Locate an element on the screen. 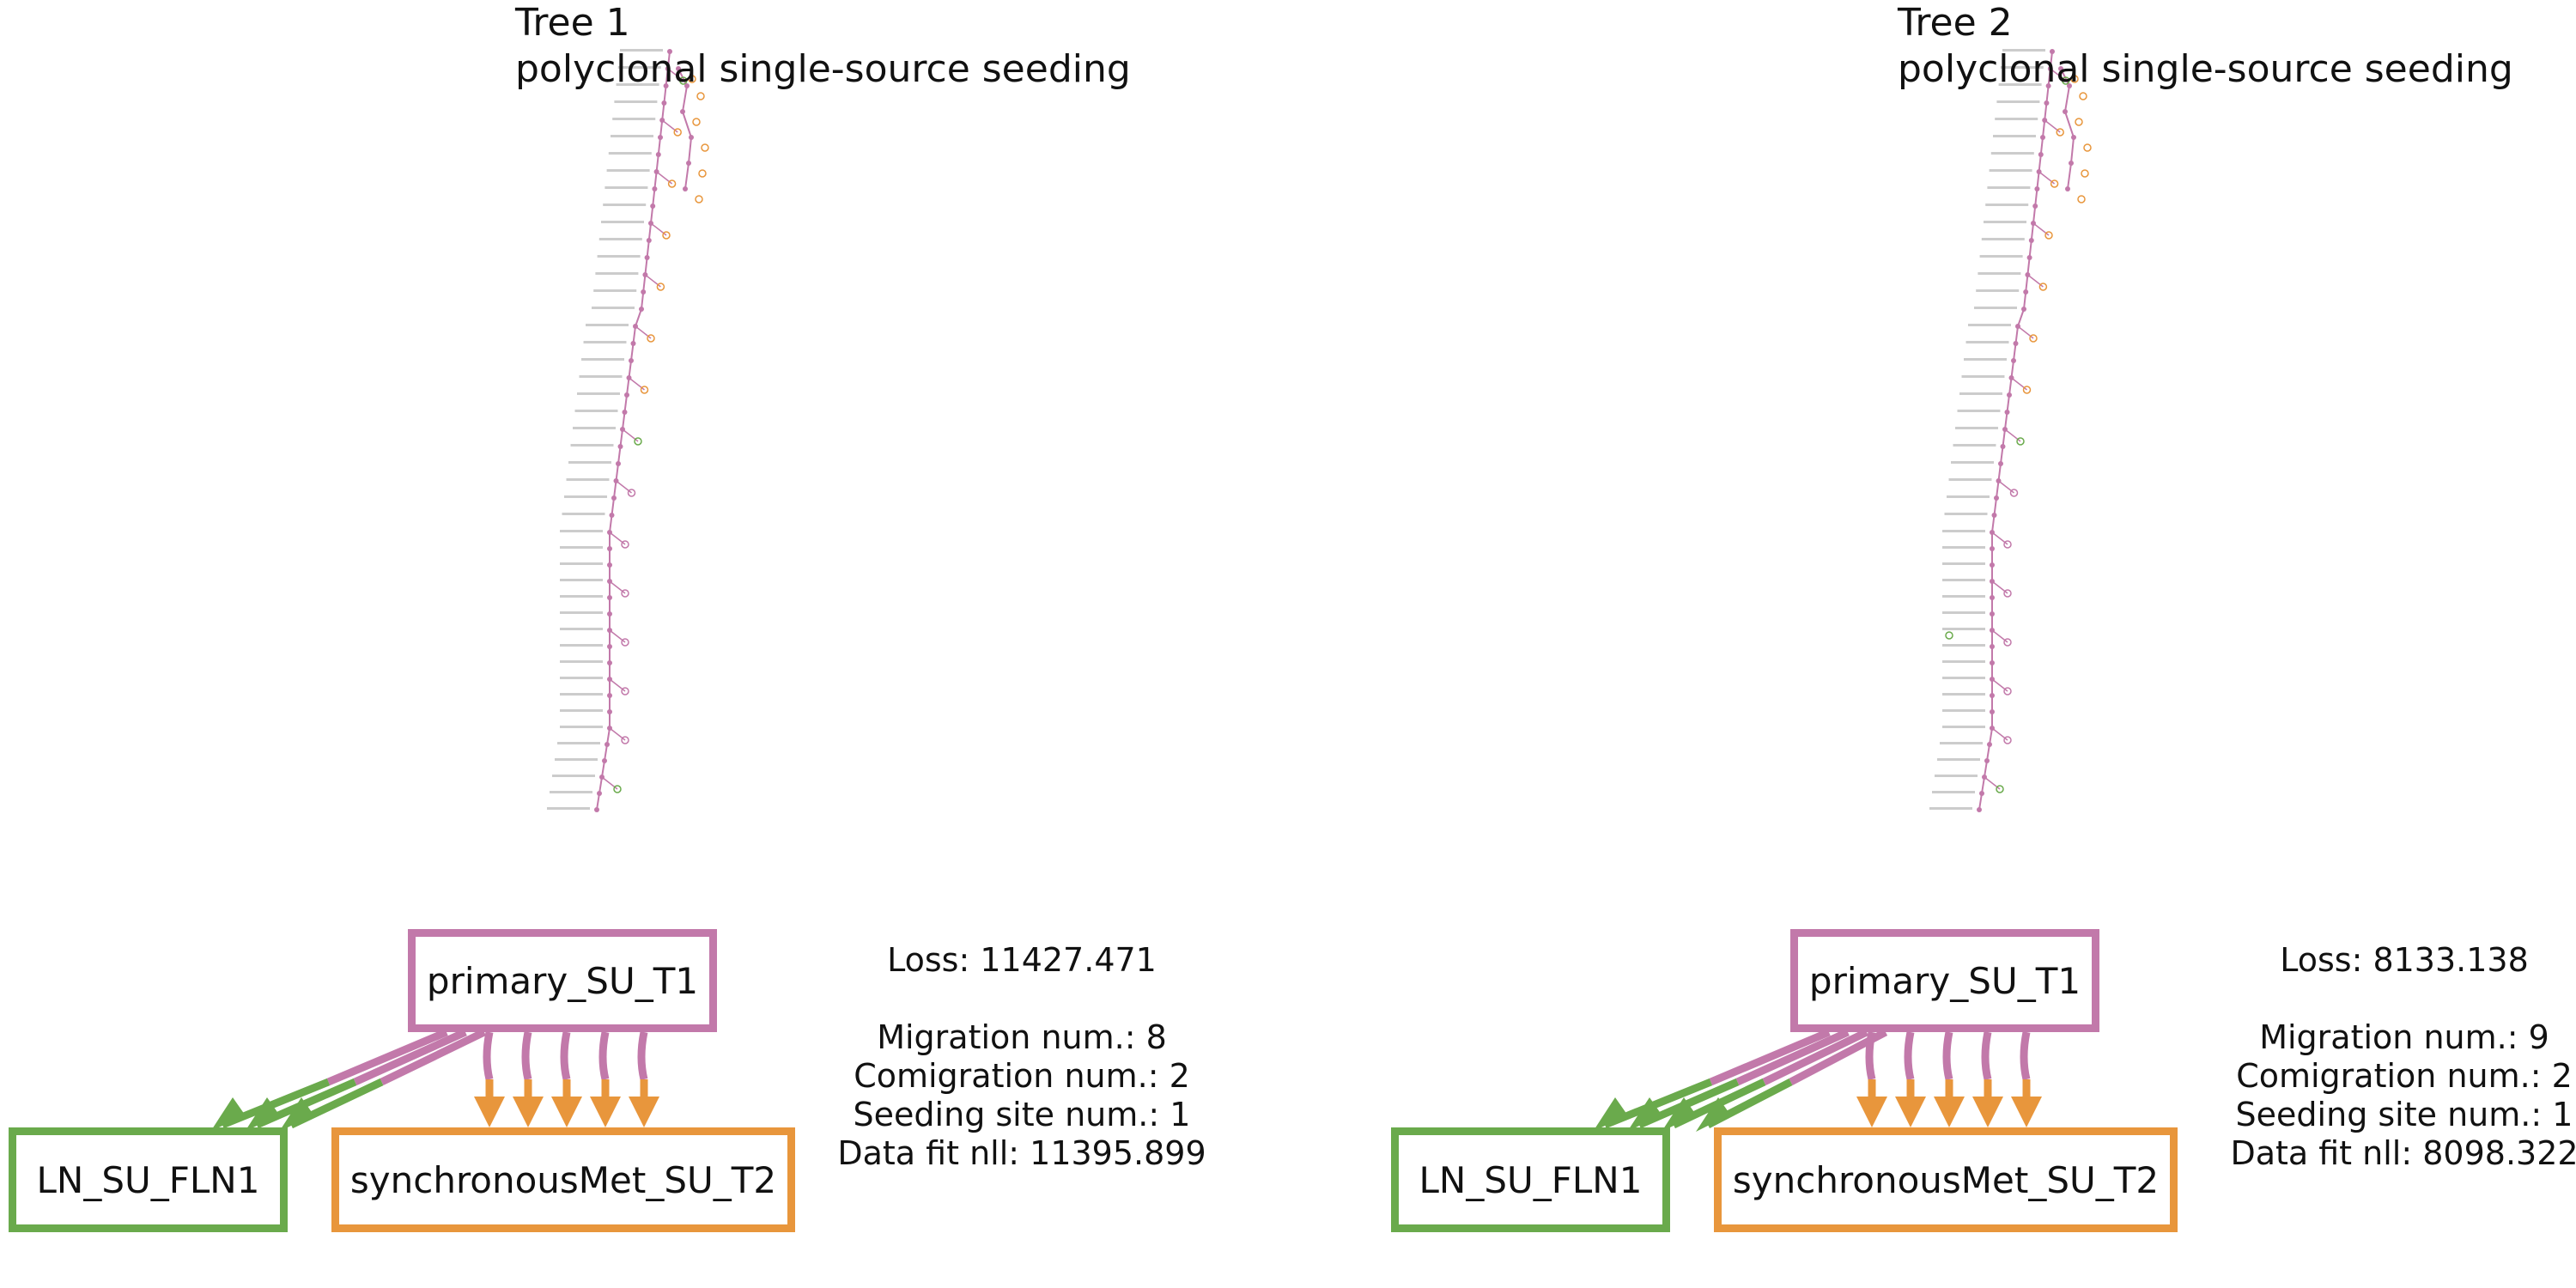 Image resolution: width=2576 pixels, height=1288 pixels. migration-num-text: Migration num.: 8 is located at coordinates (1022, 1037).